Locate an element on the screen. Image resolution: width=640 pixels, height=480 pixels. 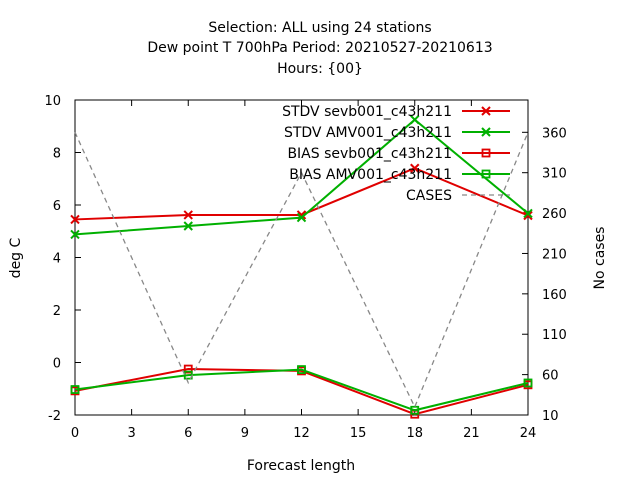
y-tick-label-1: 0 is located at coordinates (57, 364).